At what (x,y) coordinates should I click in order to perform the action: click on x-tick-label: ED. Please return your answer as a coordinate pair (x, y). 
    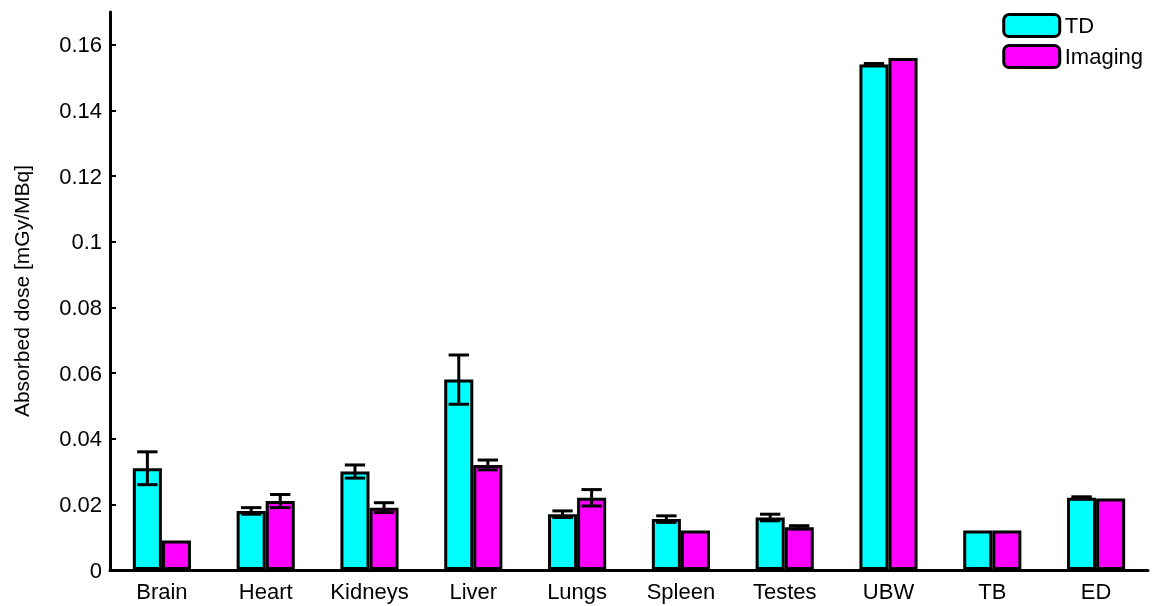
    Looking at the image, I should click on (1096, 591).